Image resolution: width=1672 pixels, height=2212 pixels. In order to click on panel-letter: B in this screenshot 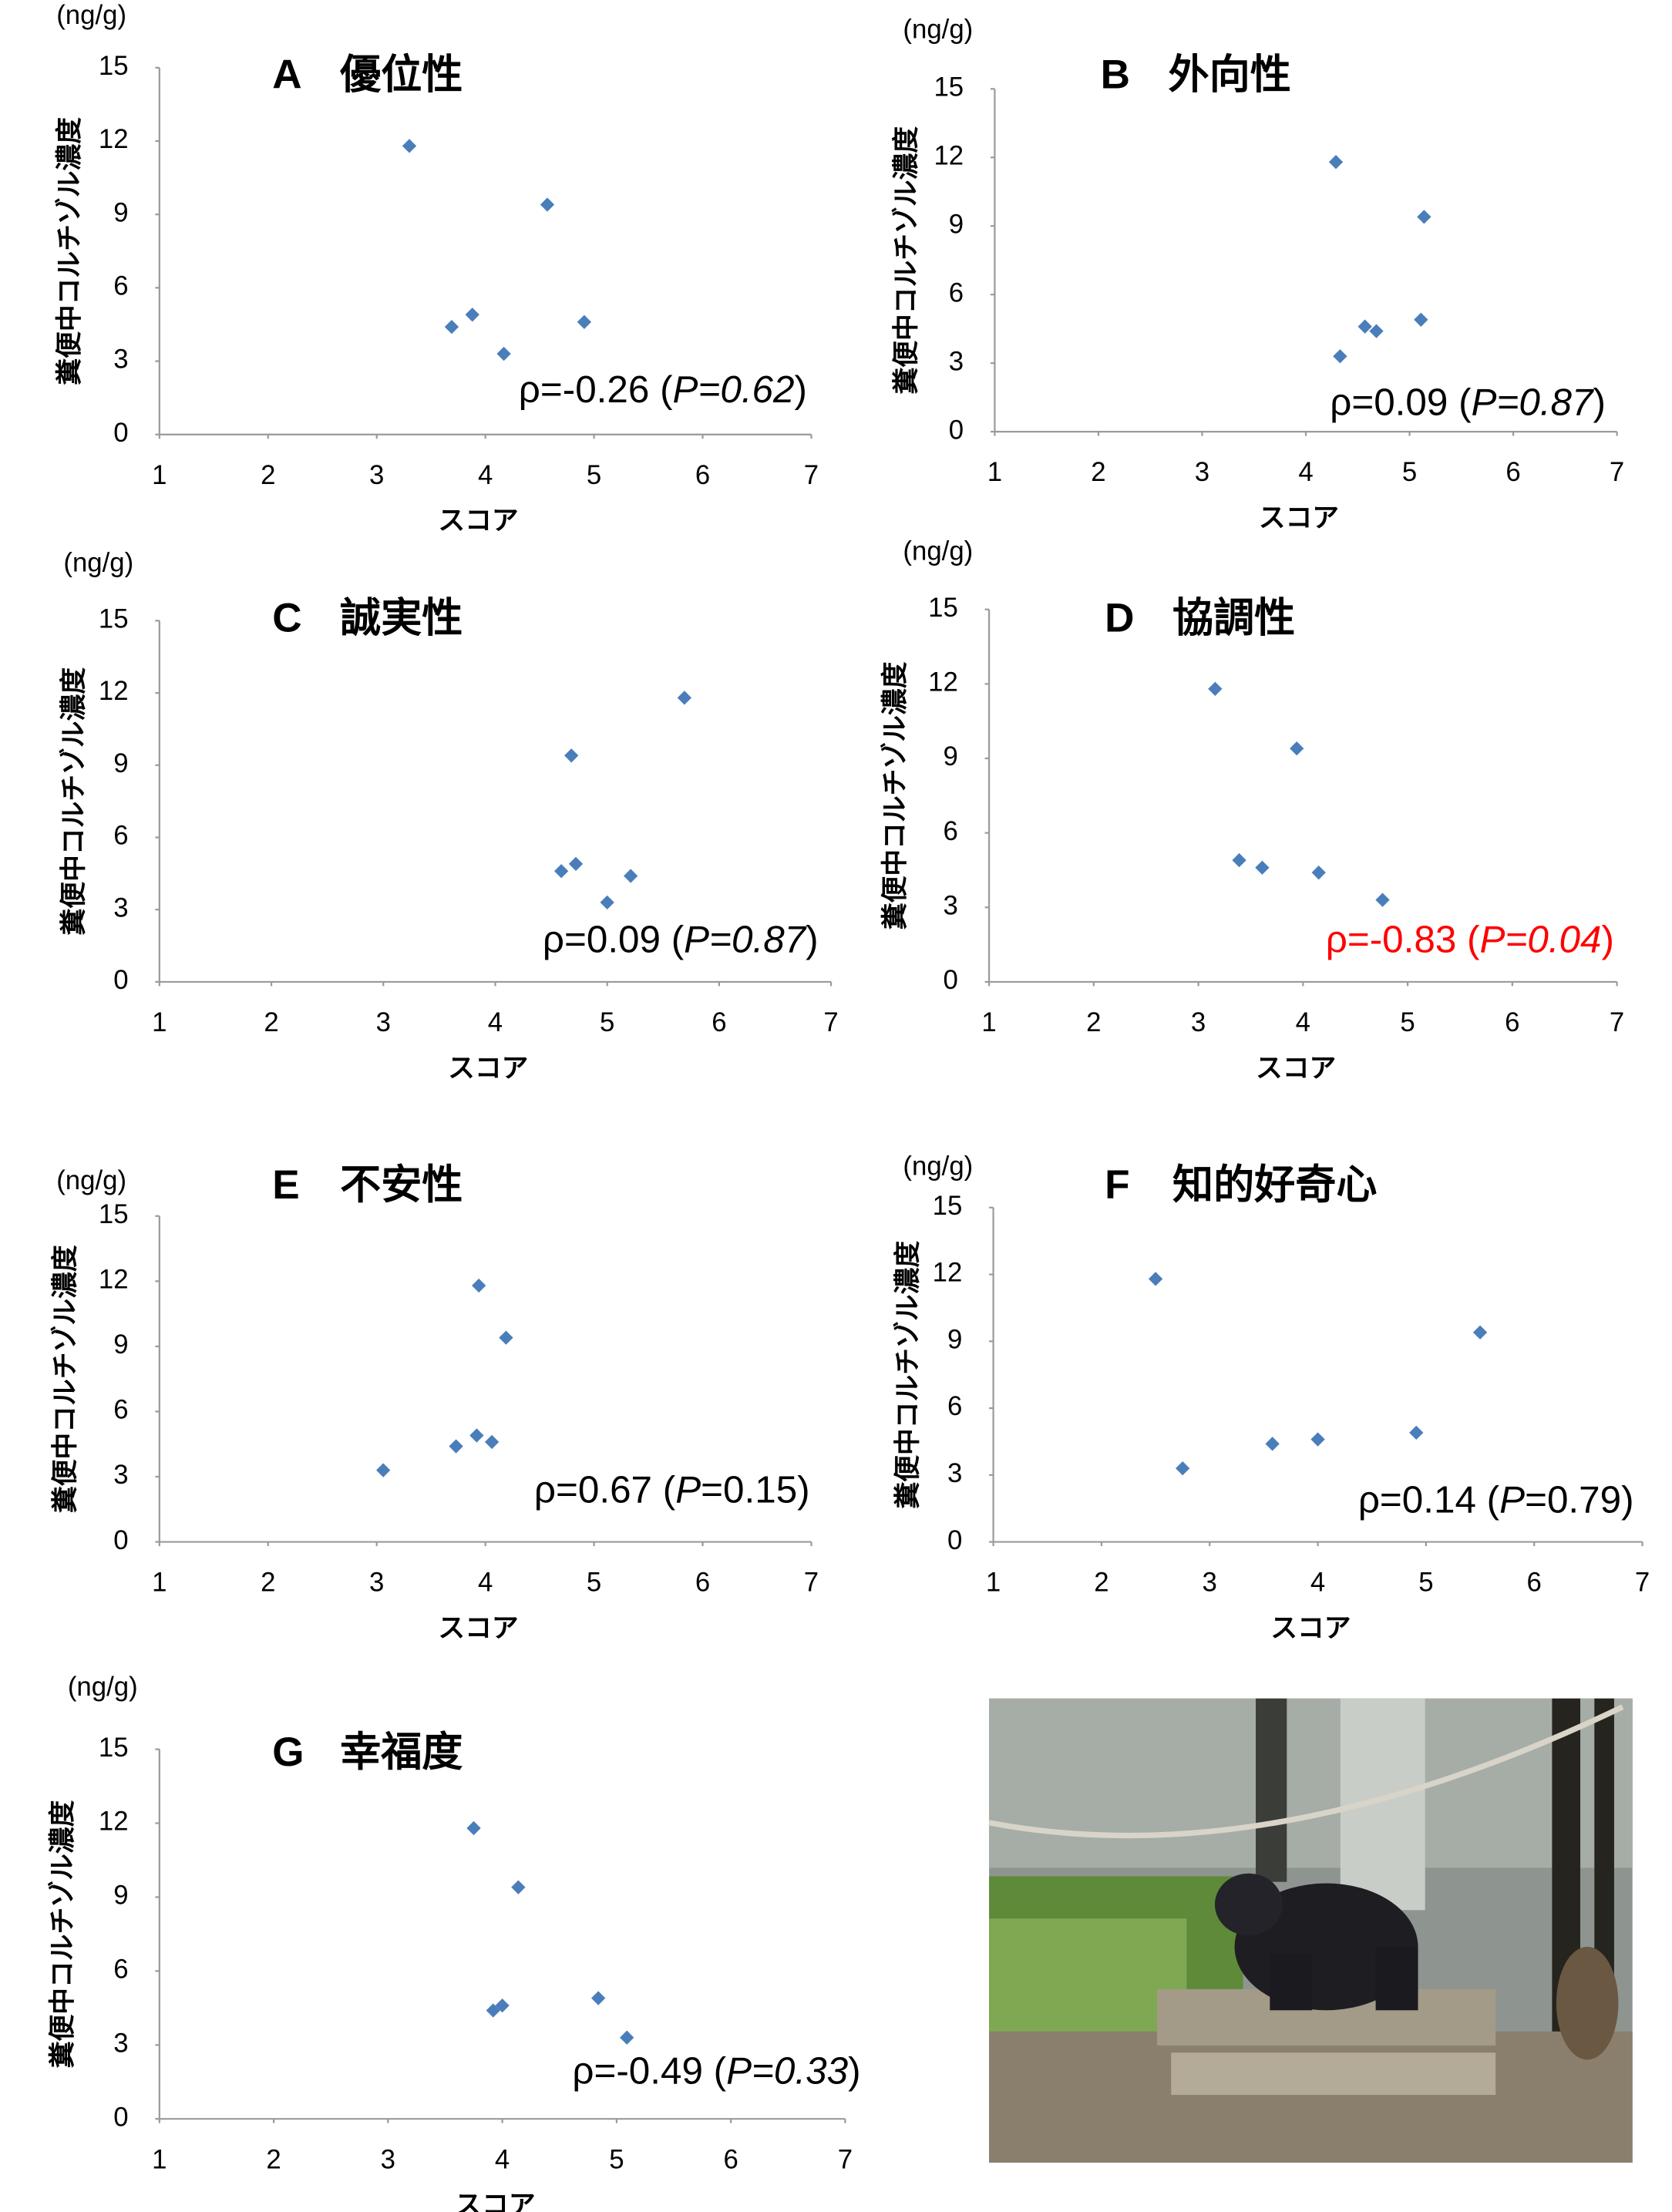, I will do `click(1115, 75)`.